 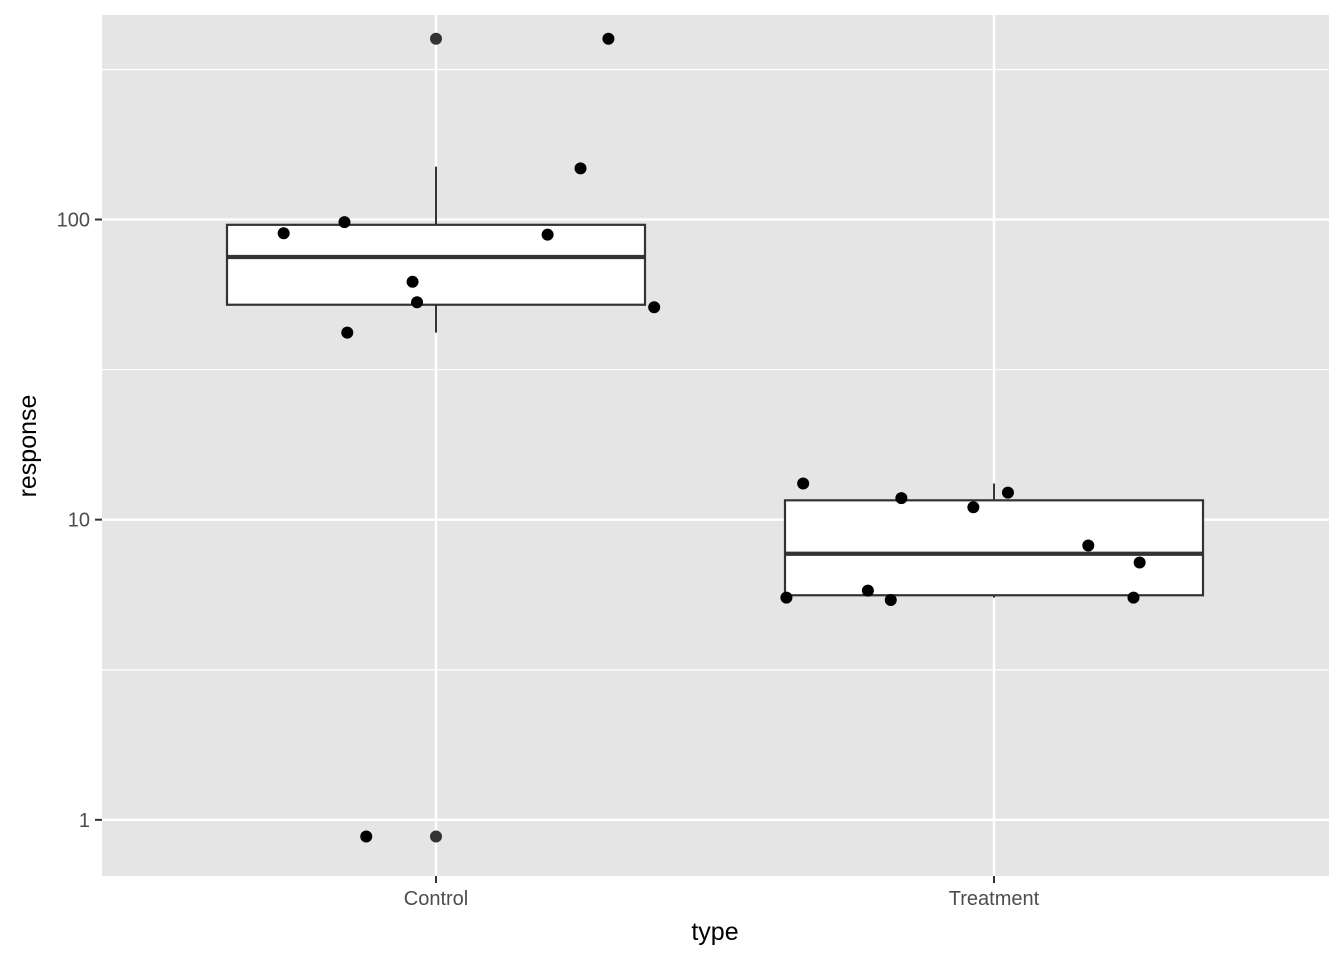 I want to click on y-tick-label: 10, so click(x=79, y=521).